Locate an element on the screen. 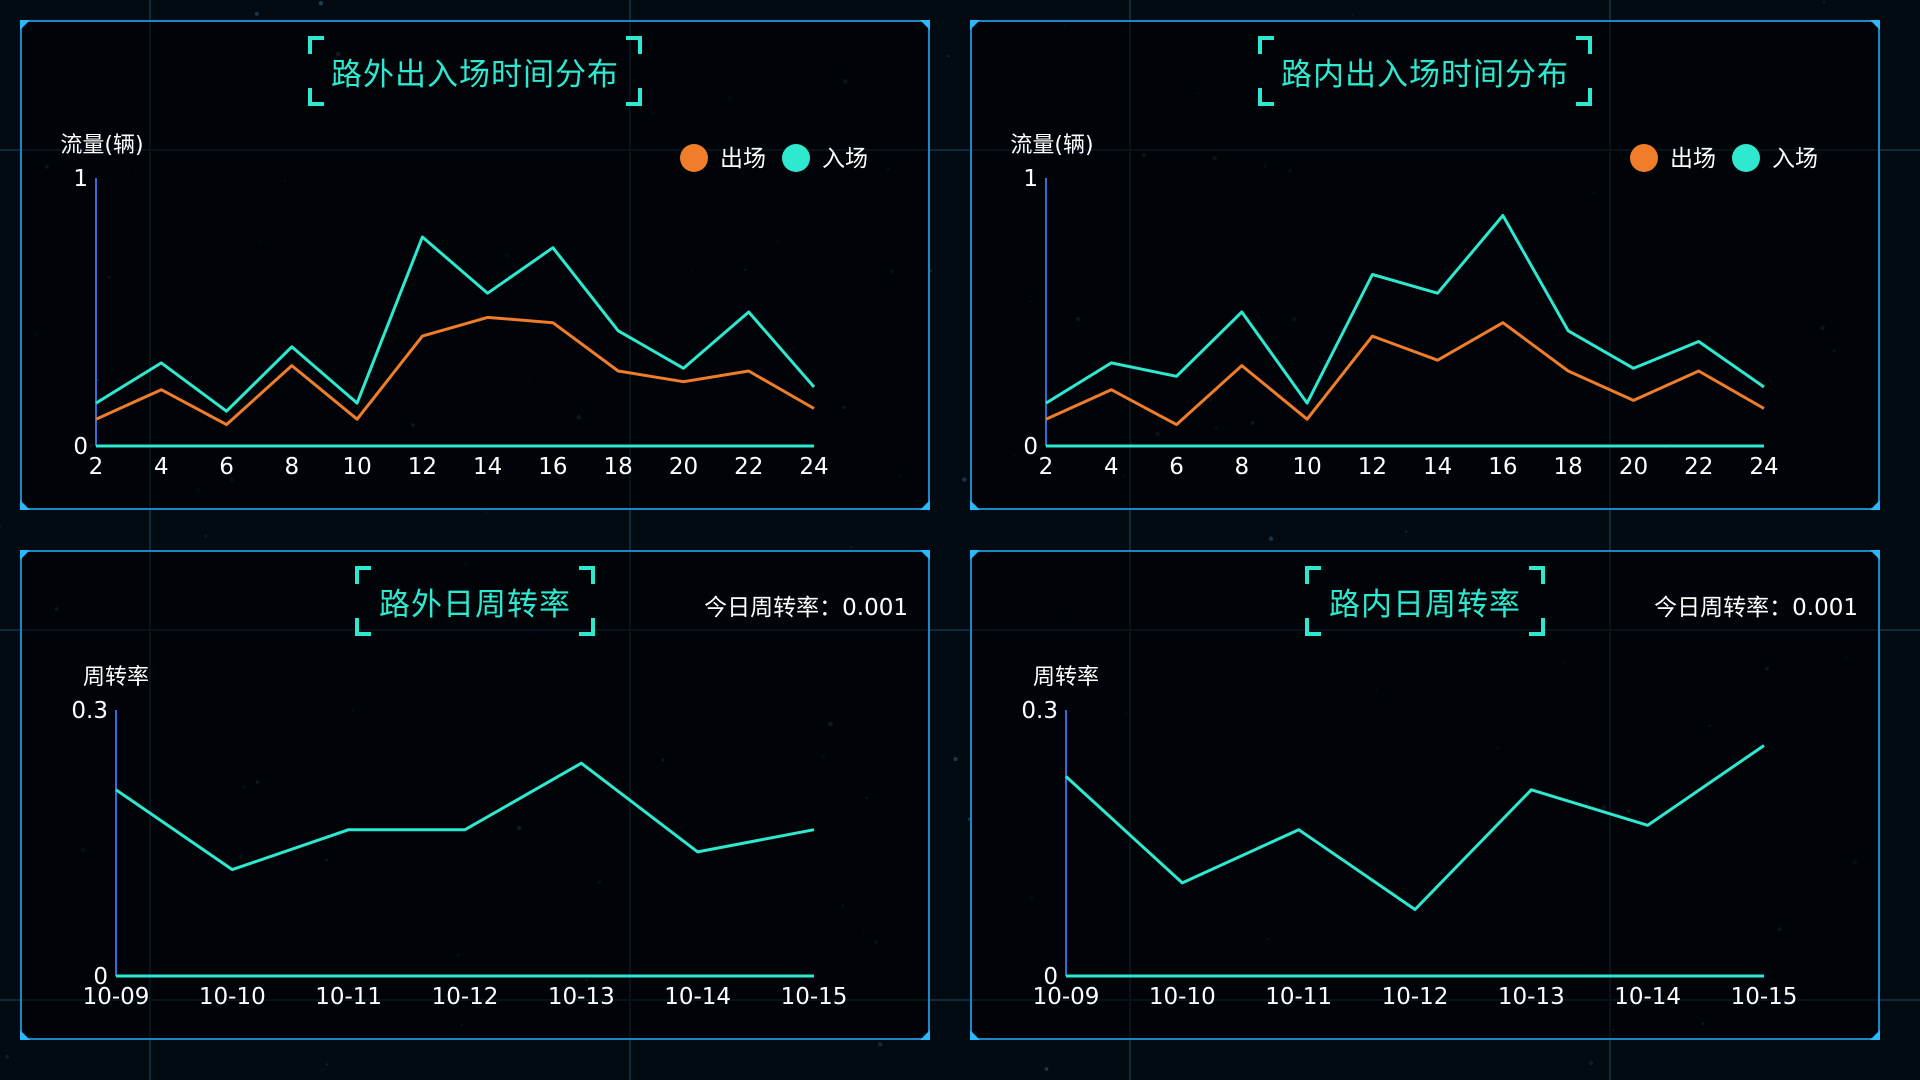  panel-title-frame: 路外出入场时间分布 is located at coordinates (475, 71).